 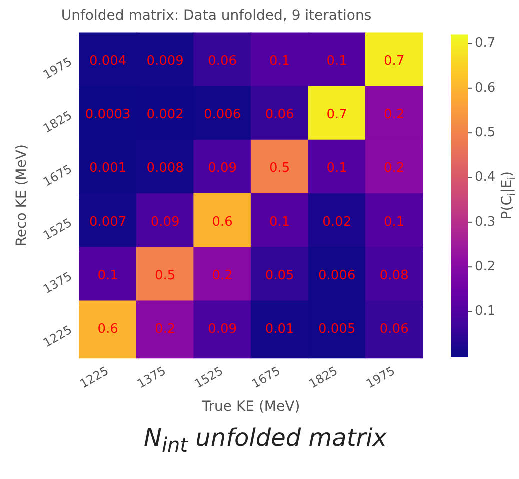 I want to click on color-bar-label: 0.7, so click(x=485, y=44).